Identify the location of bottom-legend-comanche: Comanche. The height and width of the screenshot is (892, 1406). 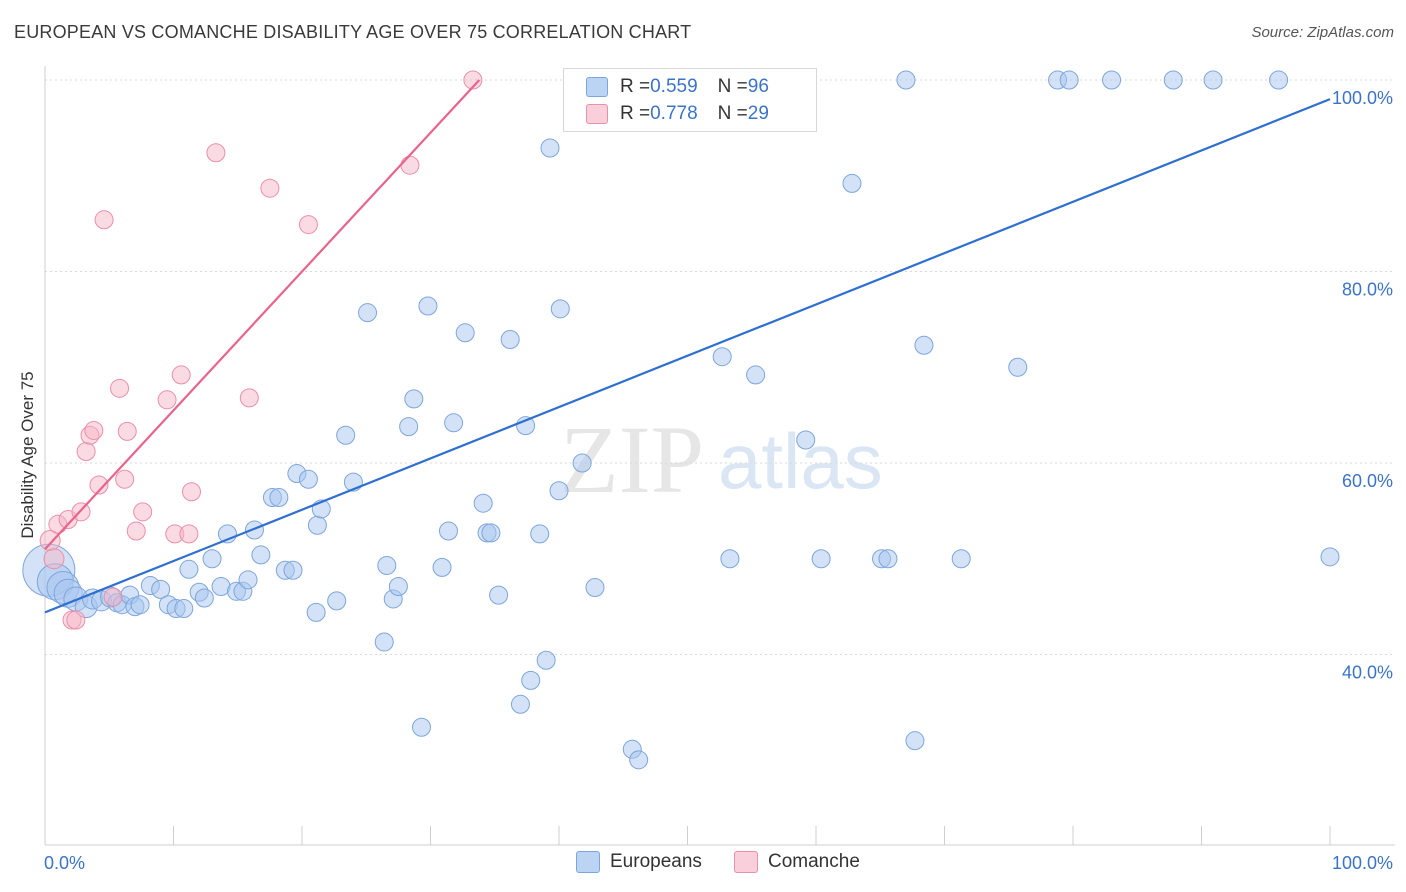
(797, 862).